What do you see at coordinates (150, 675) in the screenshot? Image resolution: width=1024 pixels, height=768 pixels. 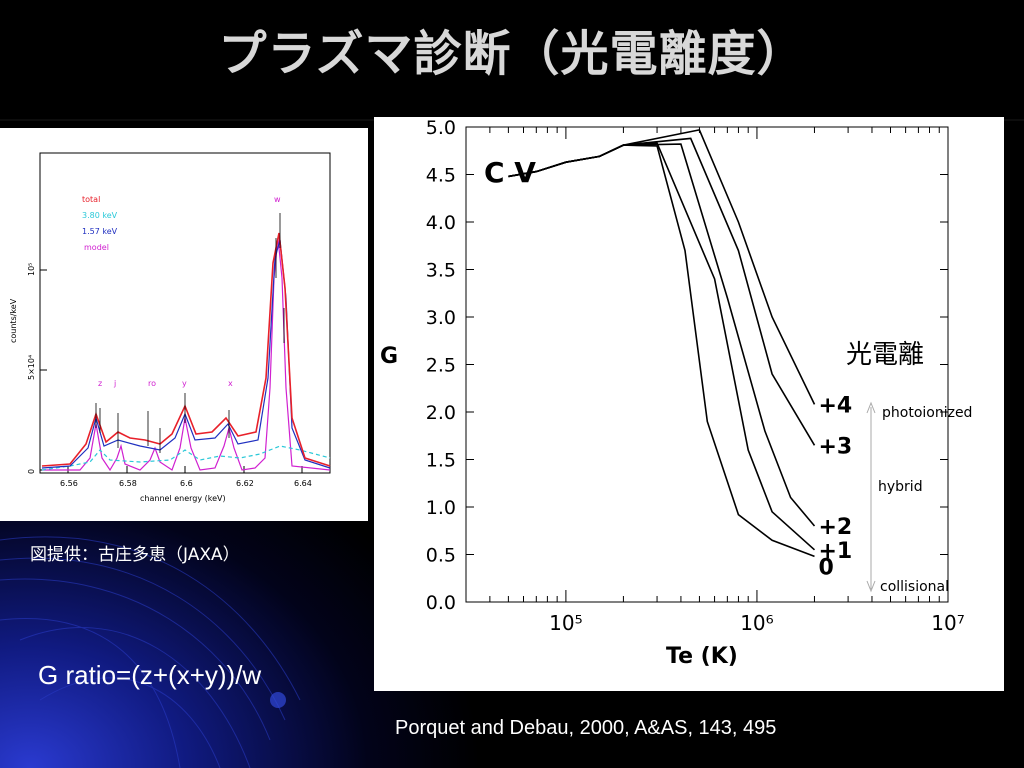 I see `g-ratio-formula: G ratio=(z+(x+y))/w` at bounding box center [150, 675].